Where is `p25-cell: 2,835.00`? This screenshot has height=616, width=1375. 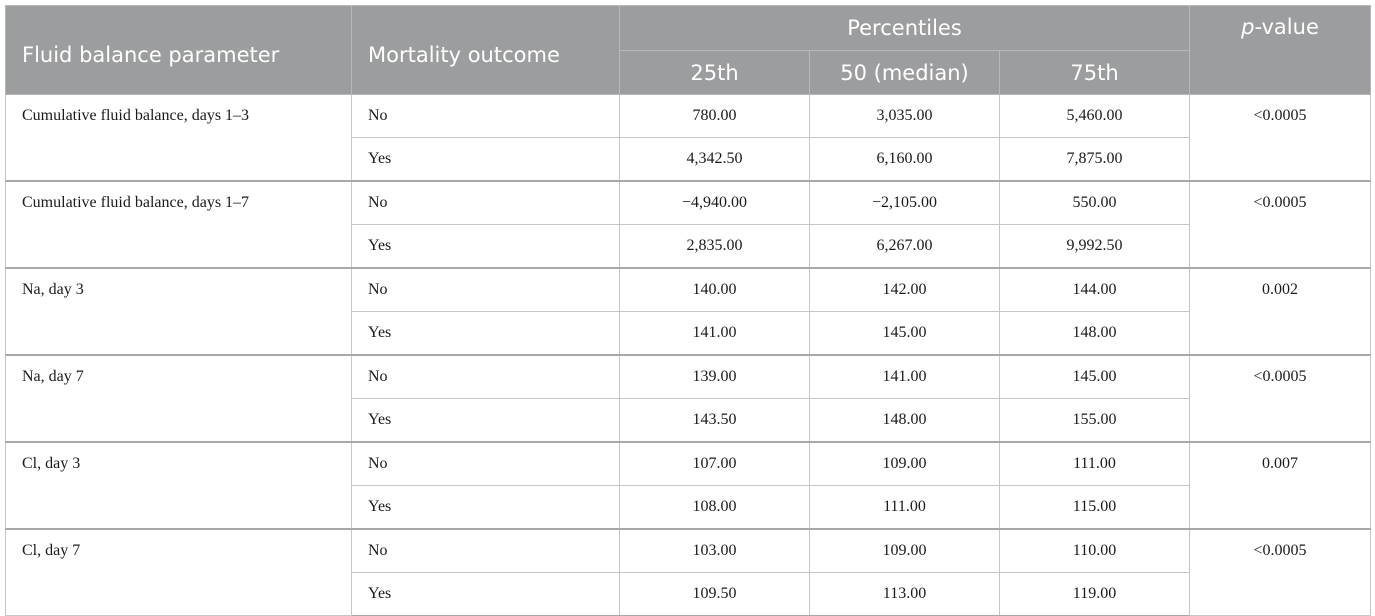
p25-cell: 2,835.00 is located at coordinates (714, 246).